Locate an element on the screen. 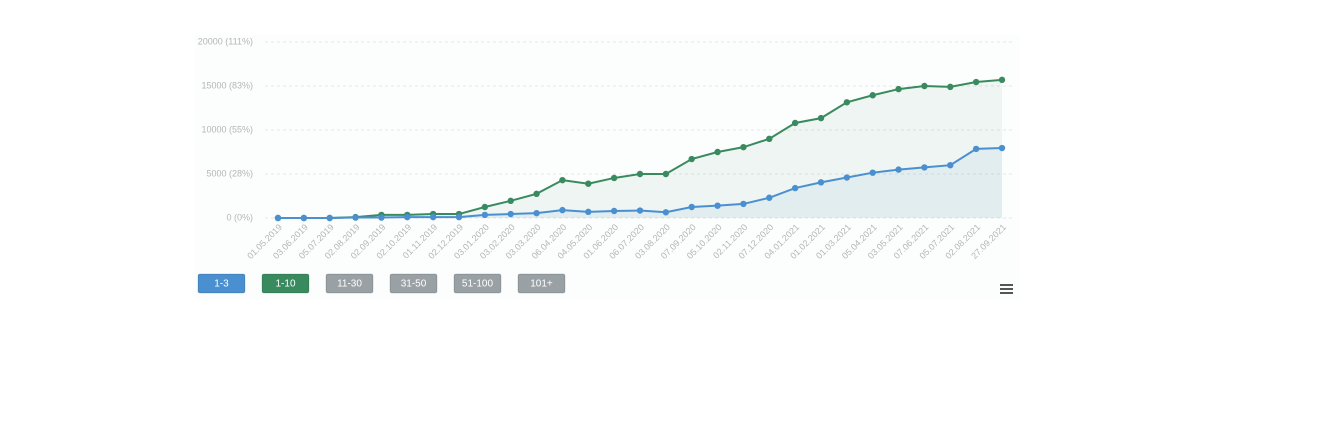 Image resolution: width=1340 pixels, height=448 pixels. series-area is located at coordinates (640, 183).